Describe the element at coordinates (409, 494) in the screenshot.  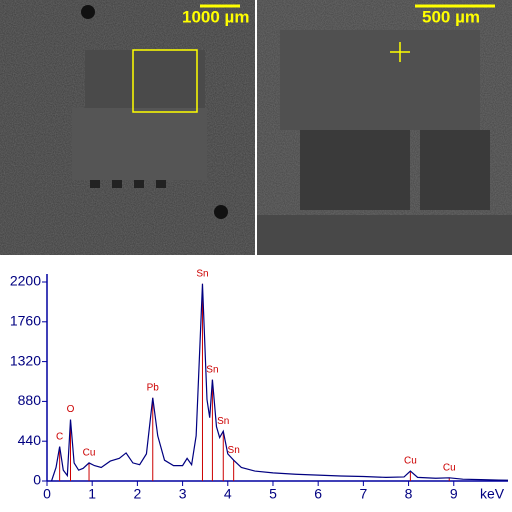
I see `x-tick-label: 8` at that location.